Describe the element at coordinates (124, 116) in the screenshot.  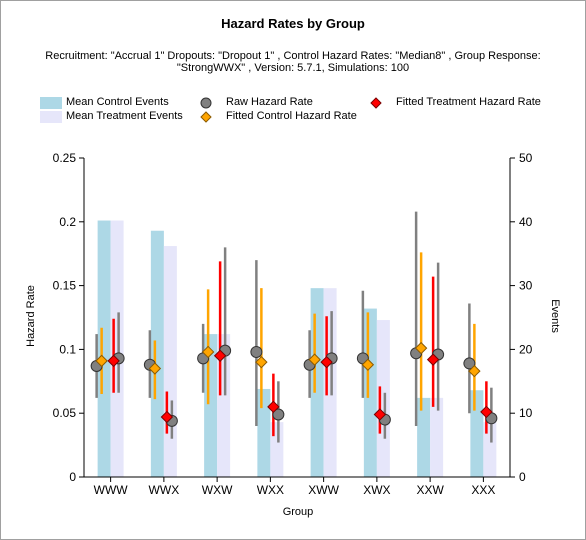
I see `legend-label: Mean Treatment Events` at that location.